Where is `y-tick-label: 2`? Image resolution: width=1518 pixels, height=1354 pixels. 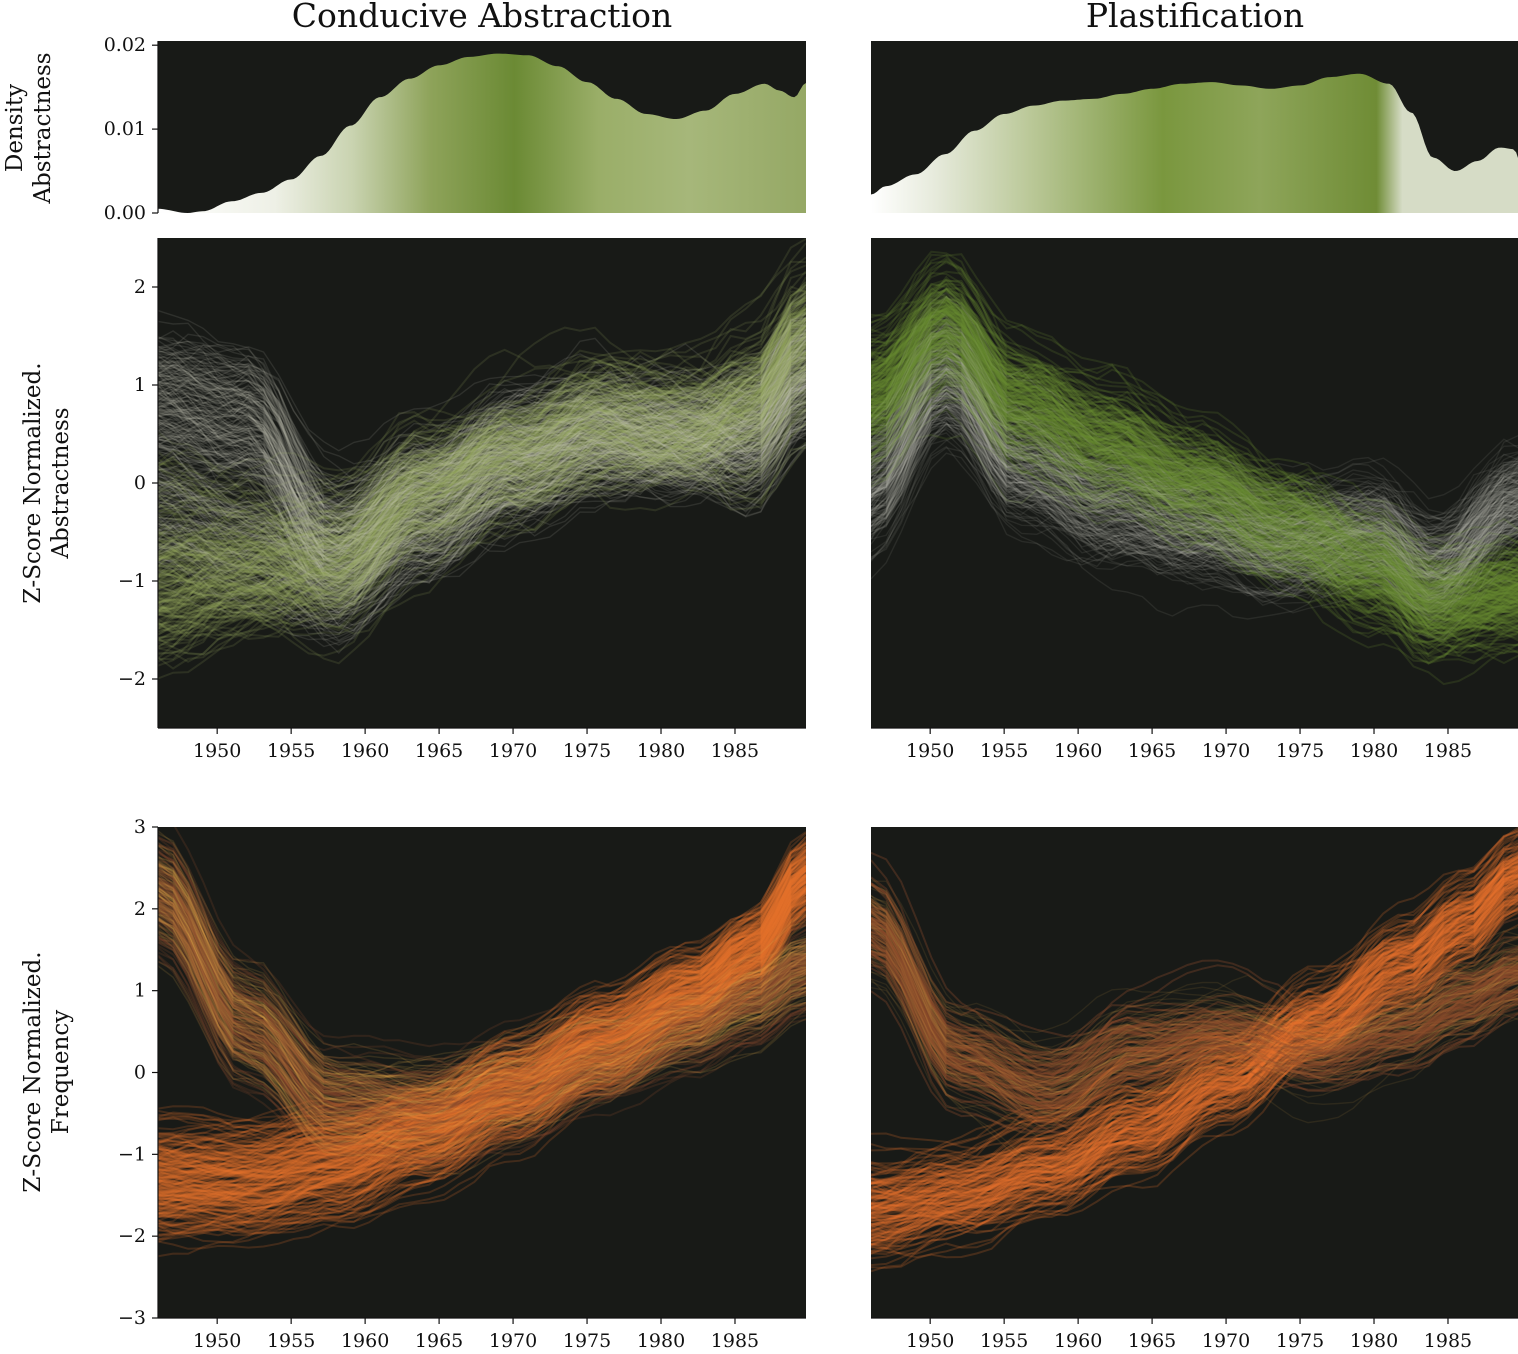
y-tick-label: 2 is located at coordinates (140, 909).